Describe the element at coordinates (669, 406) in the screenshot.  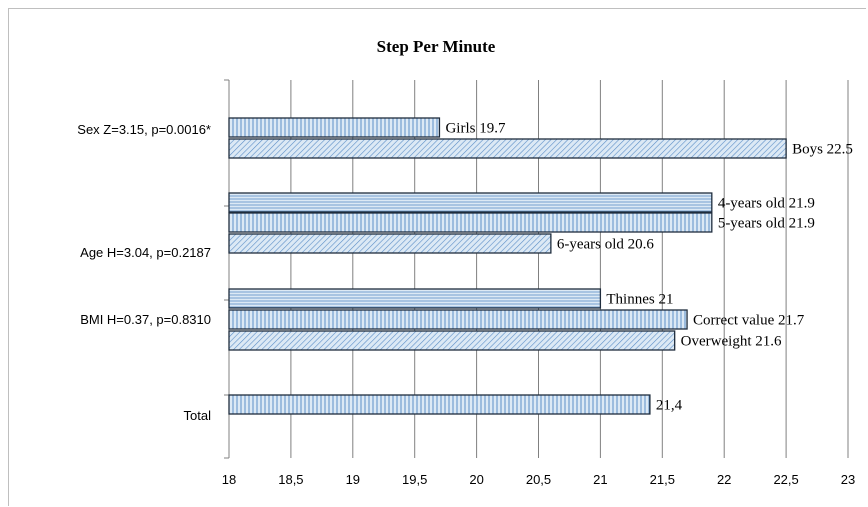
I see `data-label: 21,4` at that location.